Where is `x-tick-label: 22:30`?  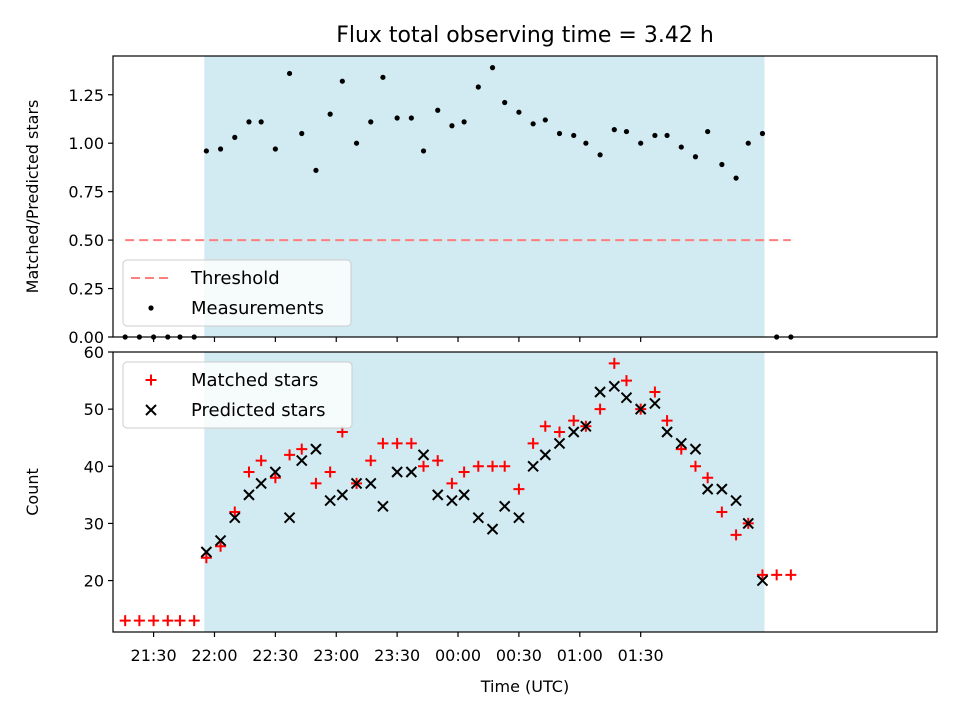
x-tick-label: 22:30 is located at coordinates (275, 655).